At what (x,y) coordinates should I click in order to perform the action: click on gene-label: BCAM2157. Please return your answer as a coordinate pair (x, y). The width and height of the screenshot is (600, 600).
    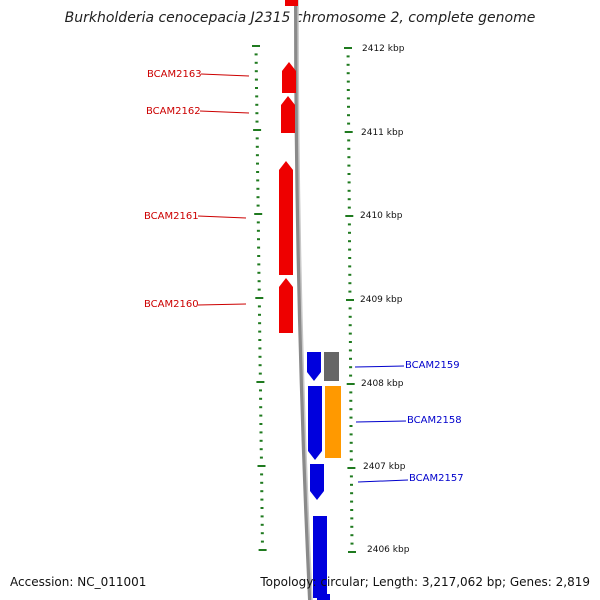
    Looking at the image, I should click on (436, 478).